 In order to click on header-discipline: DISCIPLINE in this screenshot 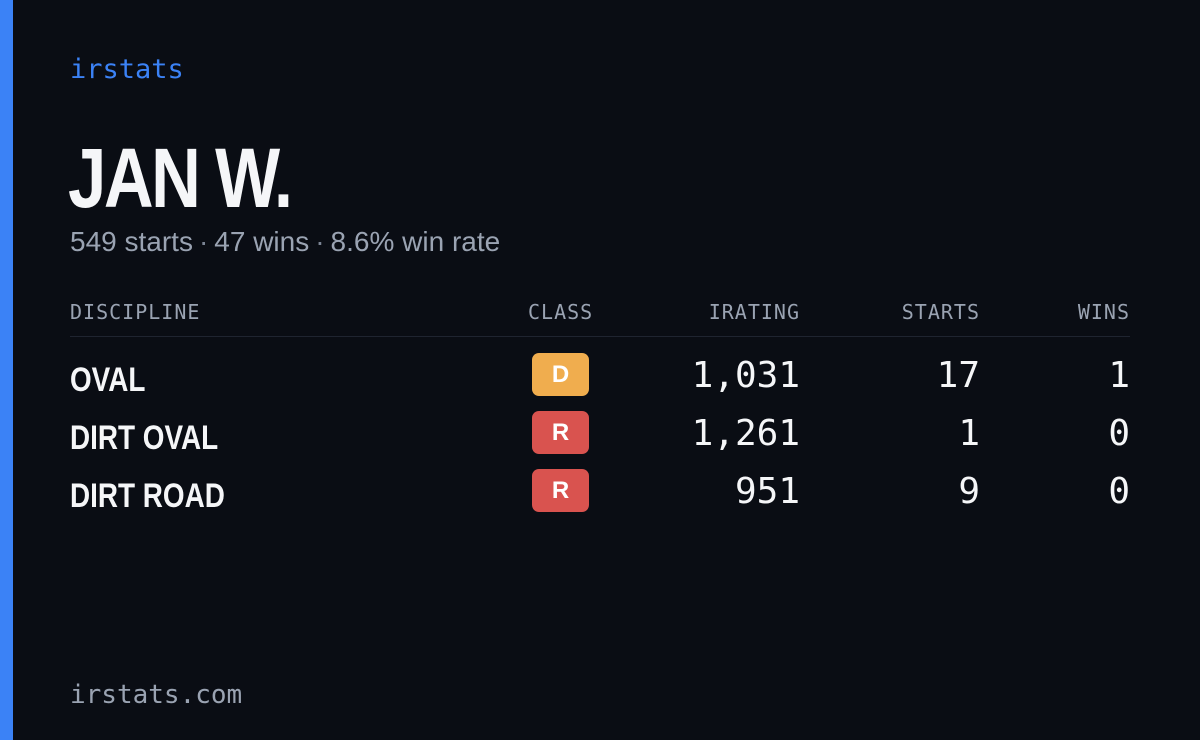, I will do `click(135, 312)`.